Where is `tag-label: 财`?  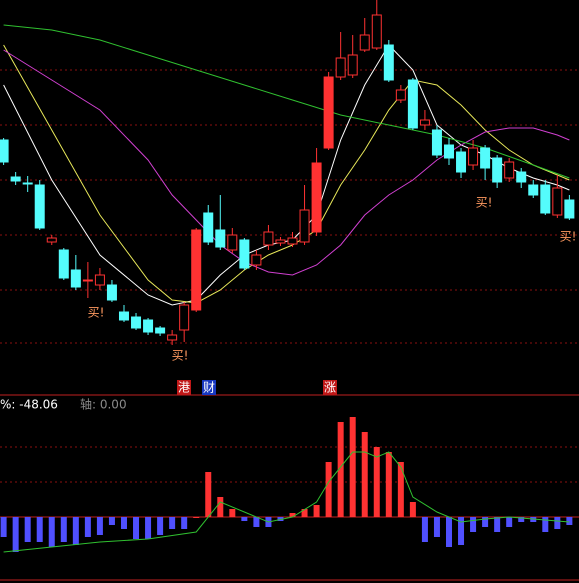 tag-label: 财 is located at coordinates (209, 388).